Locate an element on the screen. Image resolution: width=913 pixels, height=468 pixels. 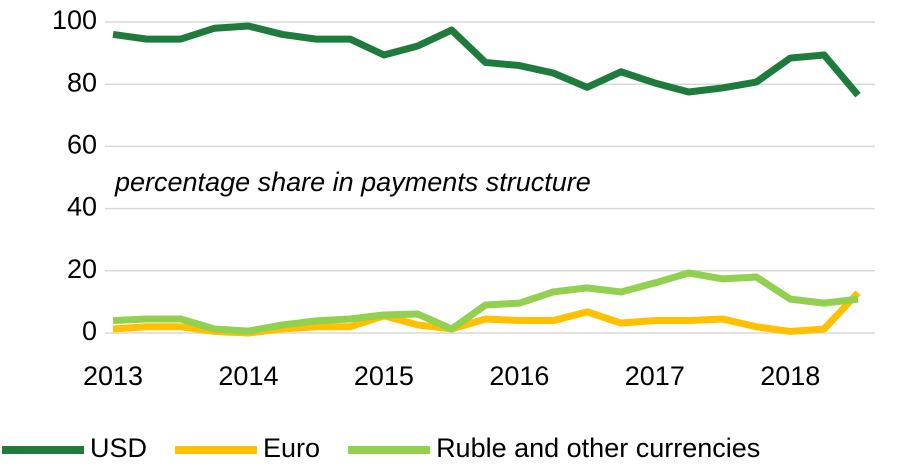
x-tick-label: 2016 is located at coordinates (519, 376).